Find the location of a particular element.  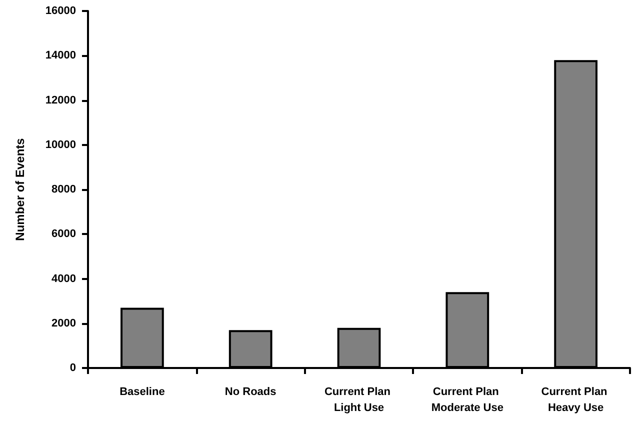

y-tick-label: 12000 is located at coordinates (60, 100).